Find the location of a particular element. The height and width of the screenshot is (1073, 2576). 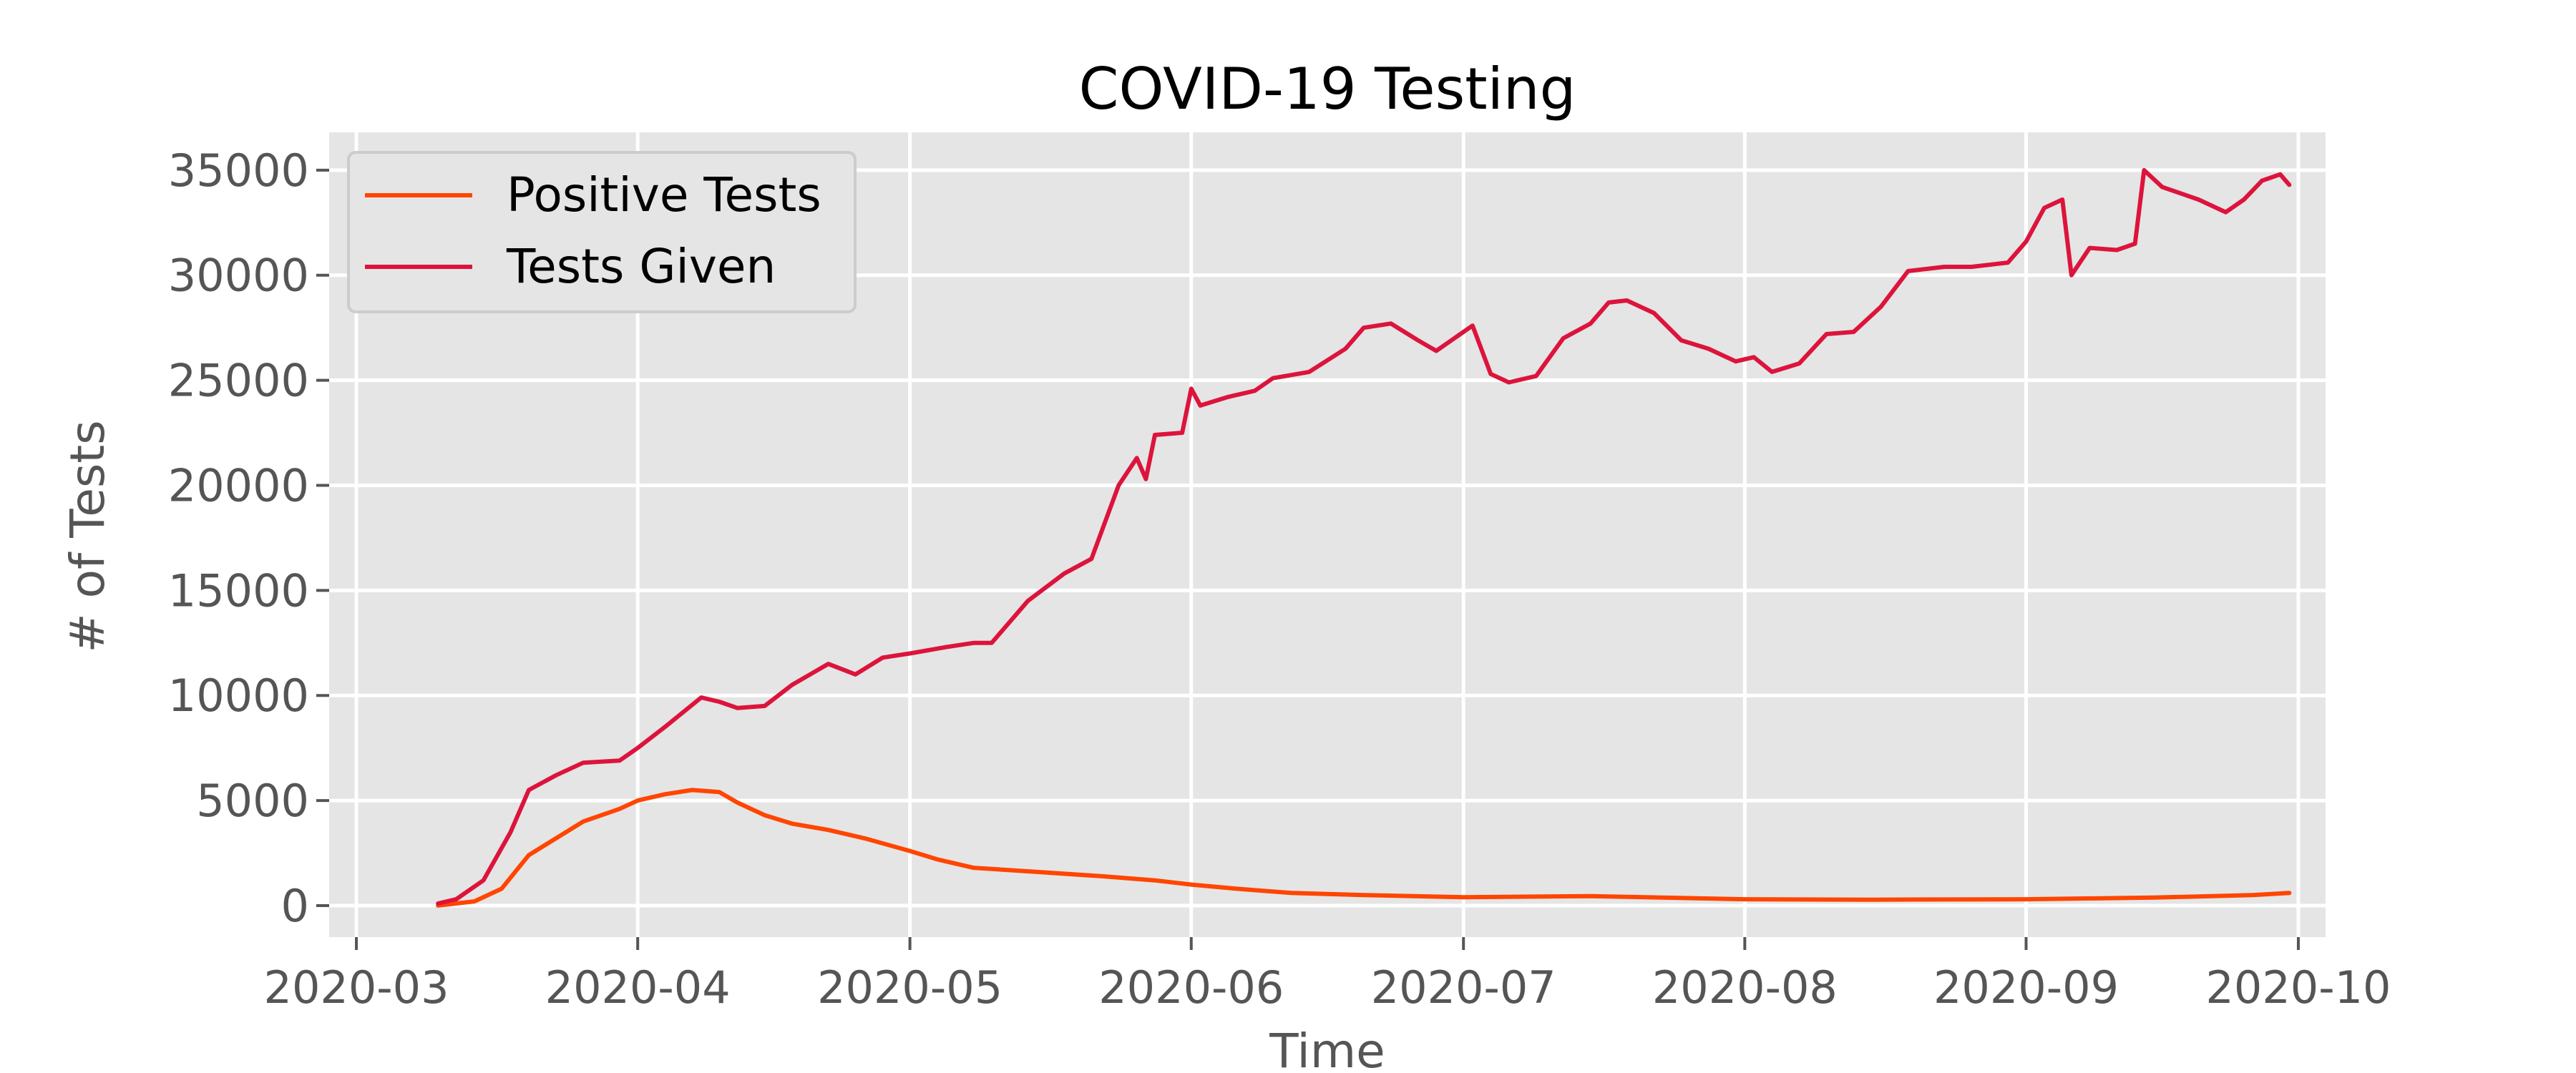

x-tick-label: 2020-09 is located at coordinates (2026, 987).